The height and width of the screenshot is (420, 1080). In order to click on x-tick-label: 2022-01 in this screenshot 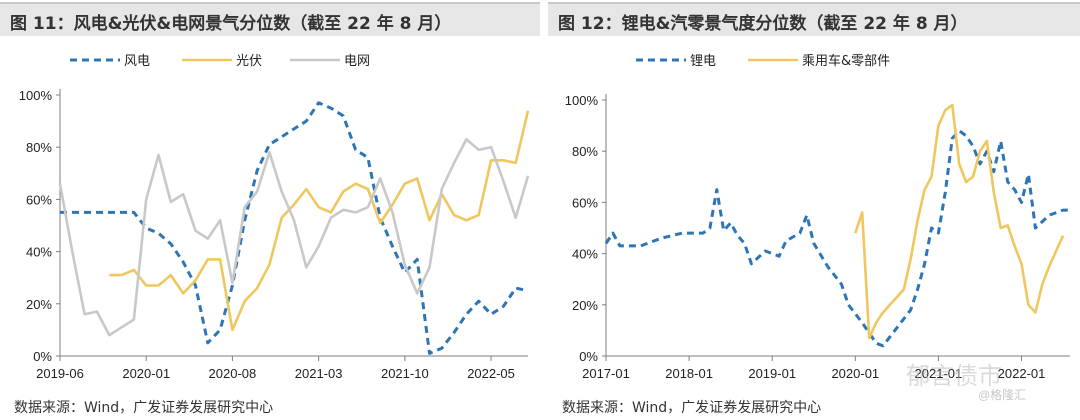, I will do `click(1022, 373)`.